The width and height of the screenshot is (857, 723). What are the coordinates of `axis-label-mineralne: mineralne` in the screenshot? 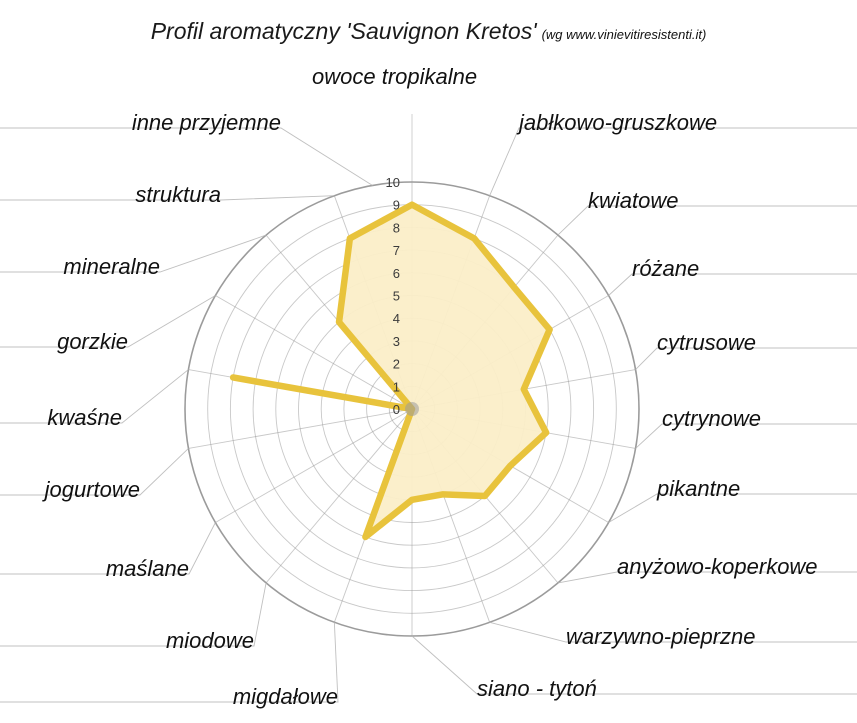 It's located at (111, 266).